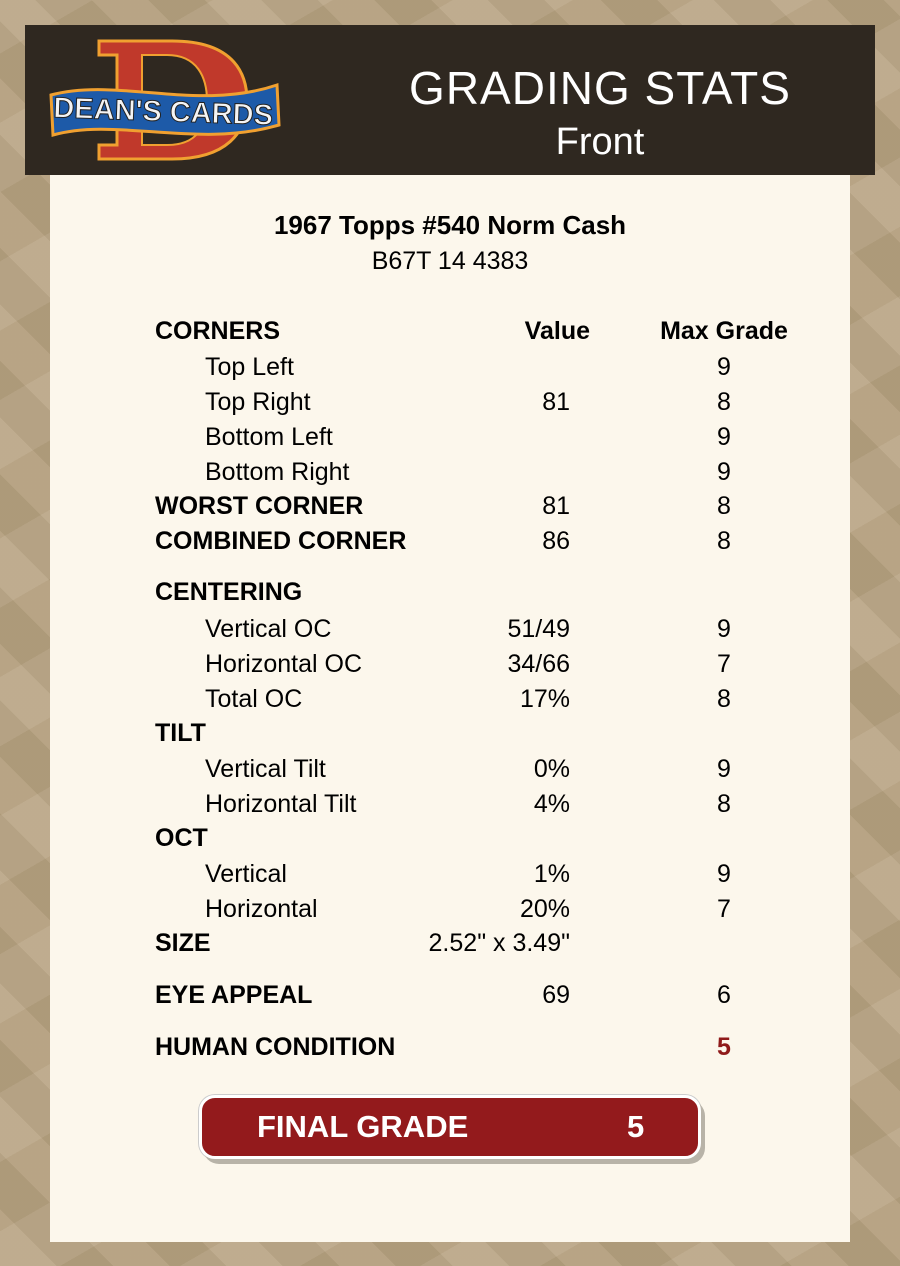 Image resolution: width=900 pixels, height=1266 pixels. I want to click on stat-value: 51/49, so click(538, 629).